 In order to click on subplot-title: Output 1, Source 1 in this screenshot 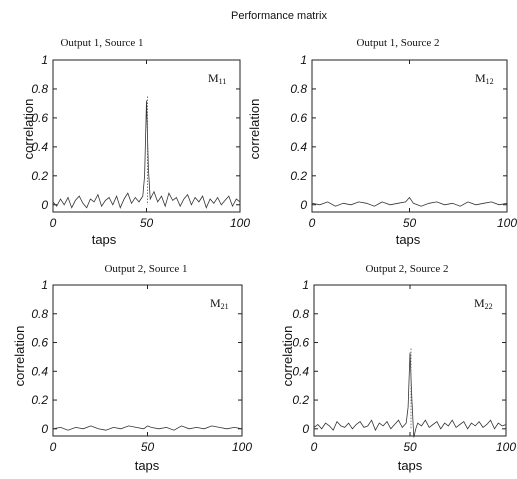, I will do `click(101, 43)`.